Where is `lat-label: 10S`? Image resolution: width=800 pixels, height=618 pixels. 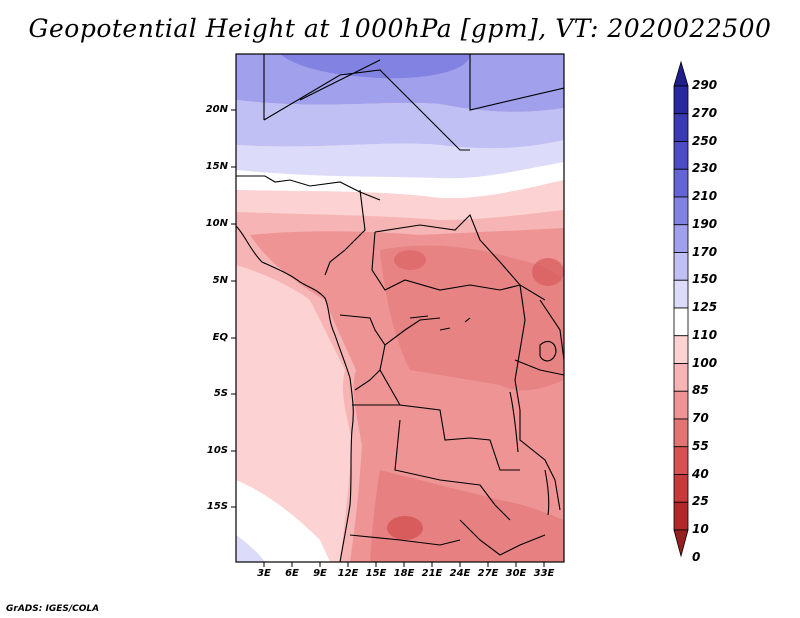 lat-label: 10S is located at coordinates (217, 450).